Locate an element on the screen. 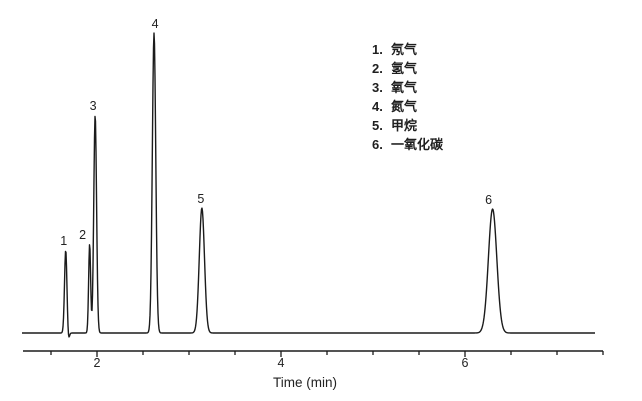 This screenshot has height=401, width=642. legend-label: 氮气 is located at coordinates (404, 106).